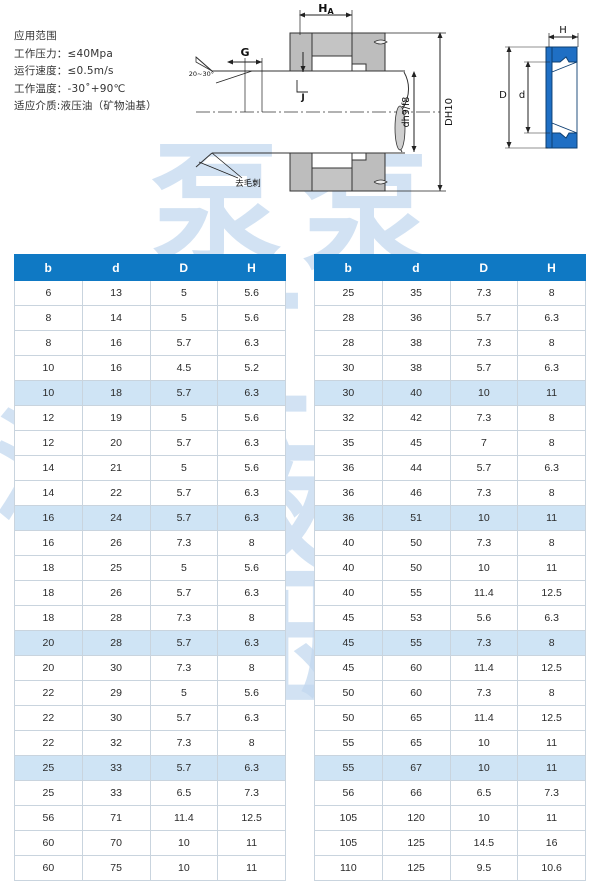 The image size is (600, 881). What do you see at coordinates (551, 668) in the screenshot?
I see `table-cell-H: 12.5` at bounding box center [551, 668].